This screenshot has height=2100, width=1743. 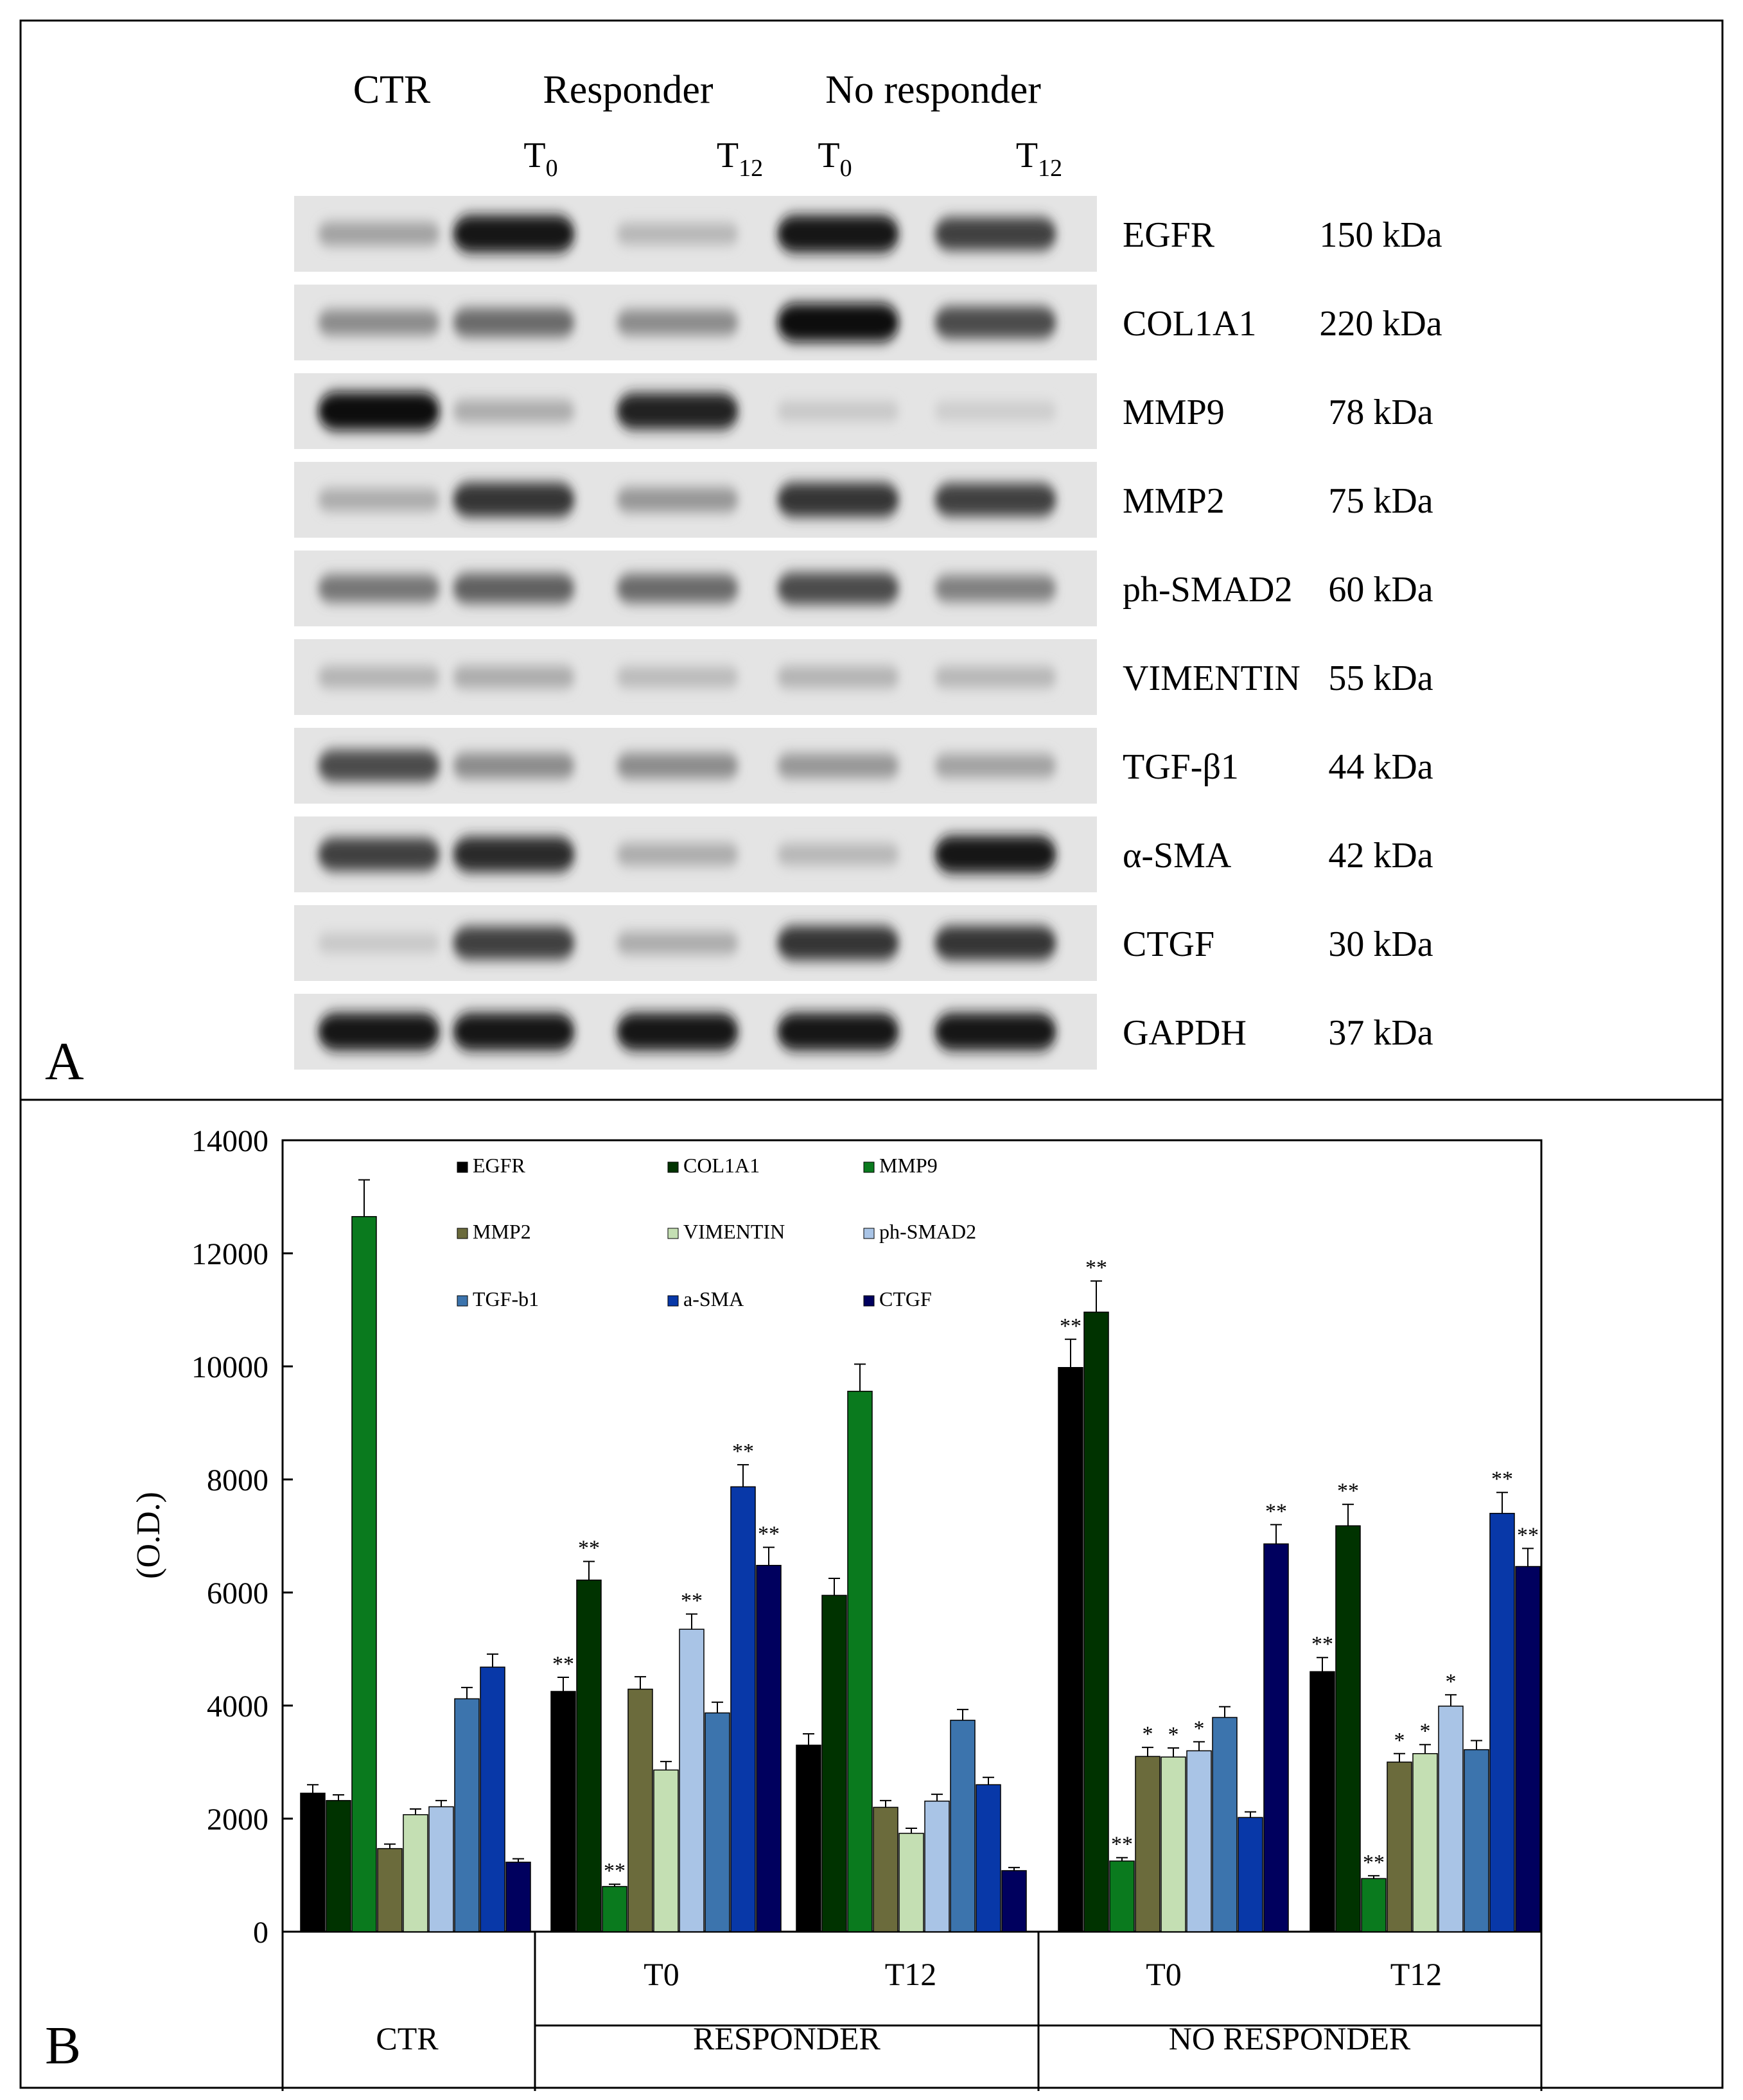 I want to click on blot-gapdh: GAPDH 37 kDa, so click(x=864, y=1032).